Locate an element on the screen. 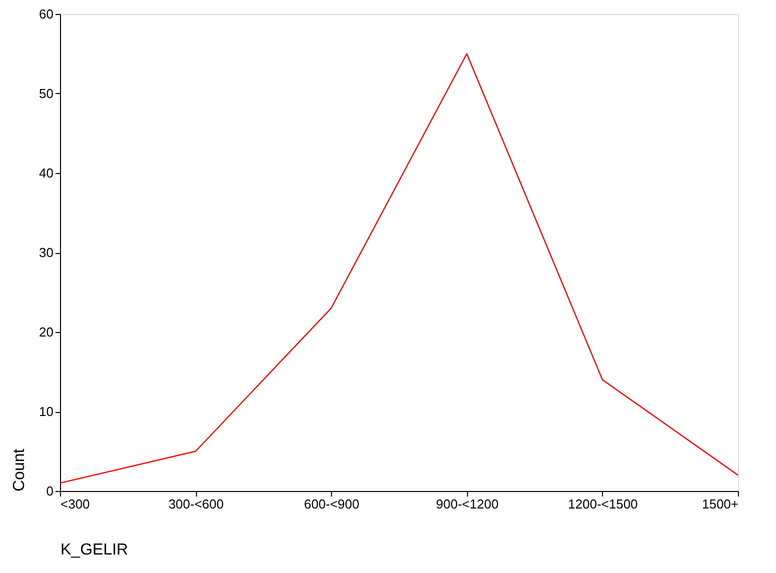  y-tick-label: 50 is located at coordinates (46, 93).